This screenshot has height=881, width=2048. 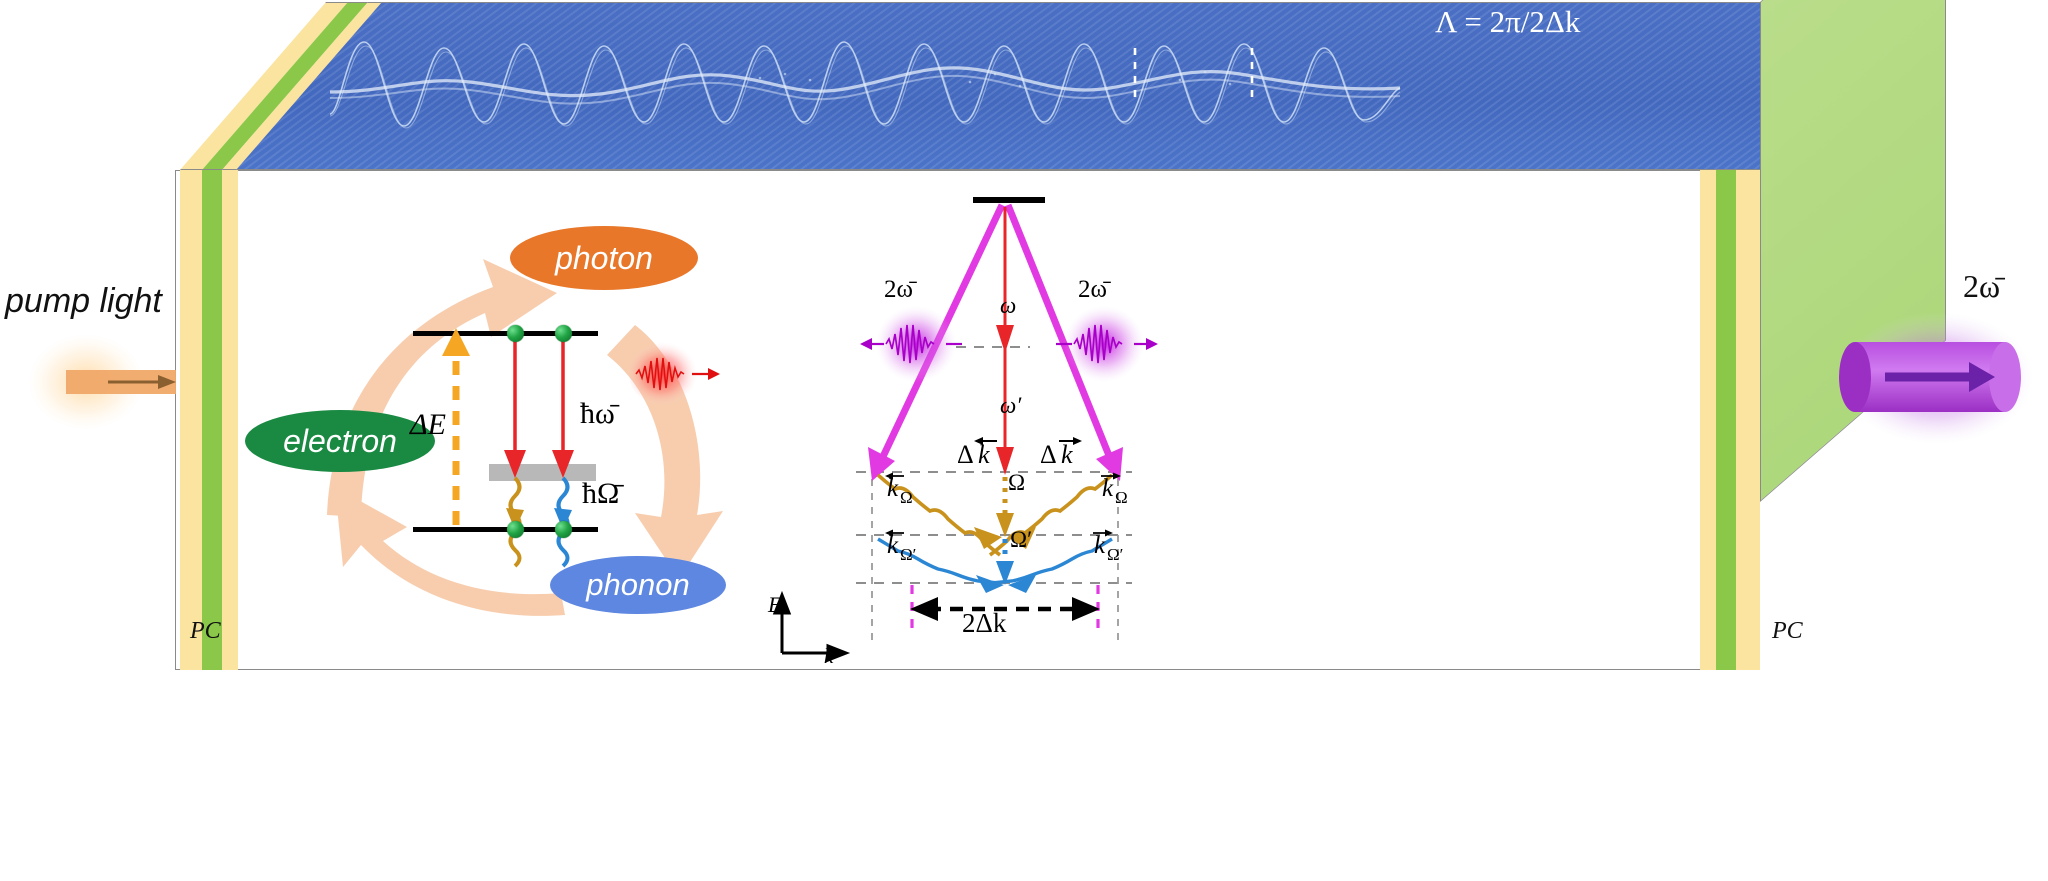 I want to click on pc-right-green, so click(x=1726, y=420).